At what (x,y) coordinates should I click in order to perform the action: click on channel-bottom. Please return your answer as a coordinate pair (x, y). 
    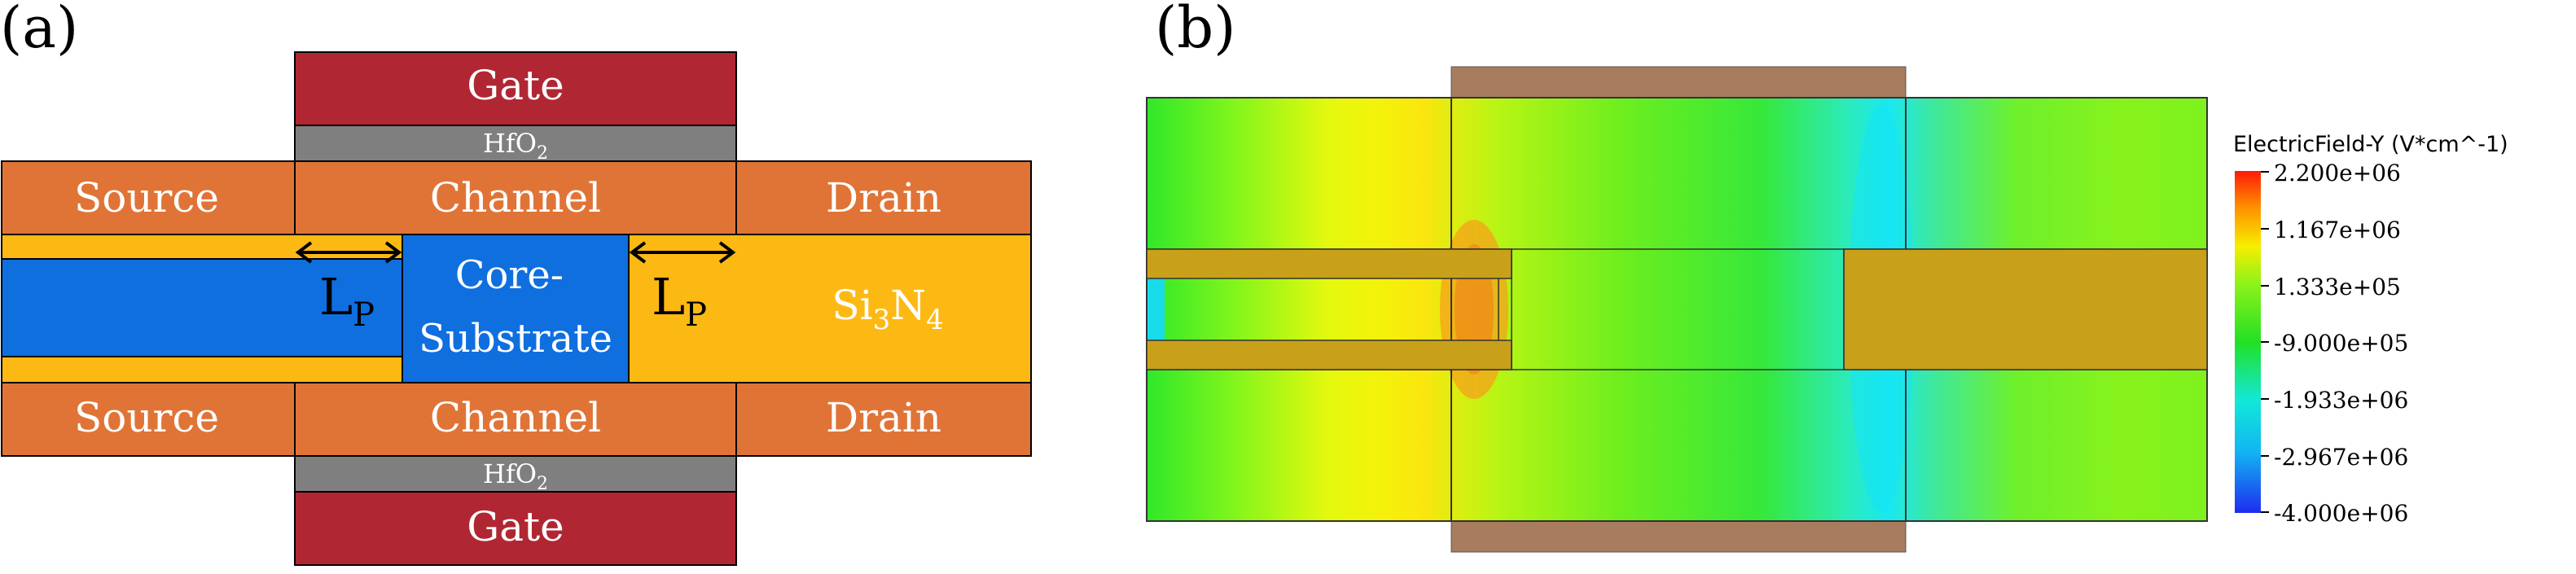
    Looking at the image, I should click on (515, 419).